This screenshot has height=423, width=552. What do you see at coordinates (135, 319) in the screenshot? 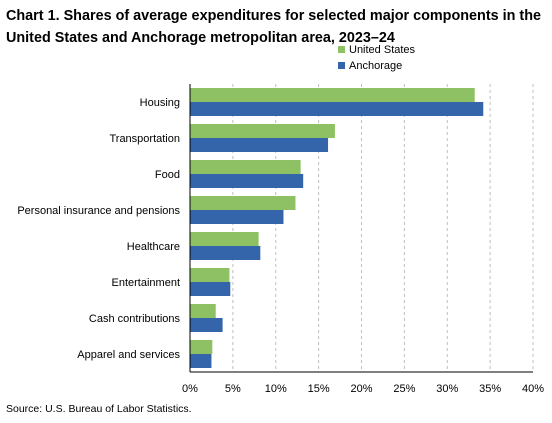
I see `category-label: Cash contributions` at bounding box center [135, 319].